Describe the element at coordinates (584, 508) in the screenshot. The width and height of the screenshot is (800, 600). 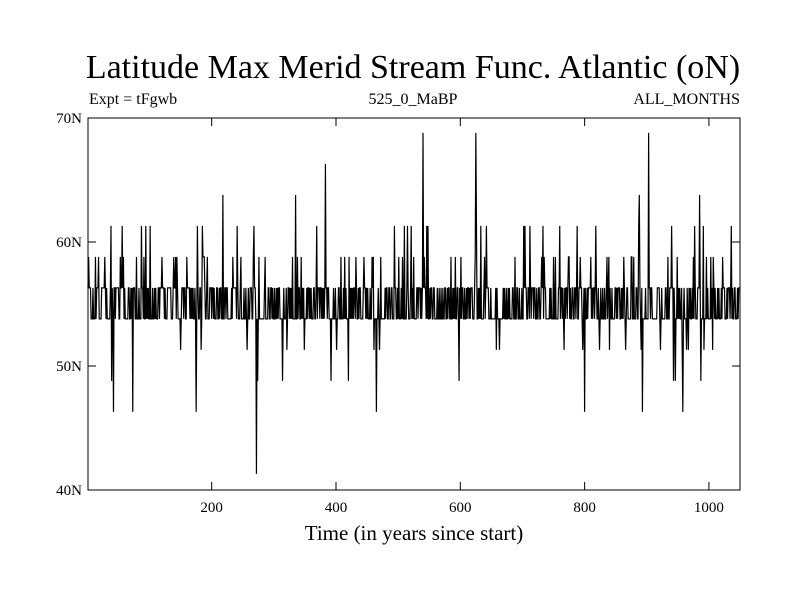
I see `x-tick-label: 800` at that location.